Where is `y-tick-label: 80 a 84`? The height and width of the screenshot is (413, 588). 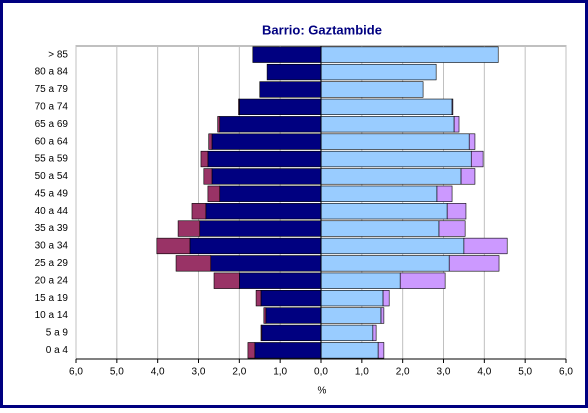
y-tick-label: 80 a 84 is located at coordinates (52, 72).